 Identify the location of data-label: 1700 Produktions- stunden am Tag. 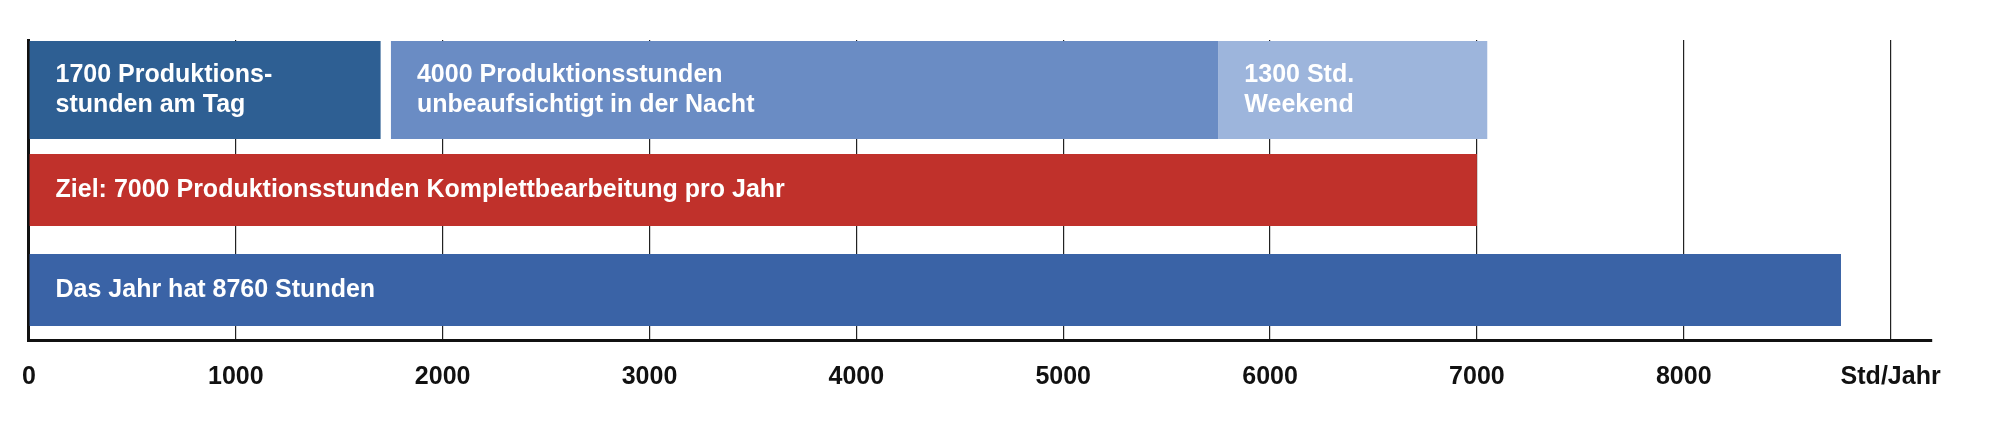
(164, 87).